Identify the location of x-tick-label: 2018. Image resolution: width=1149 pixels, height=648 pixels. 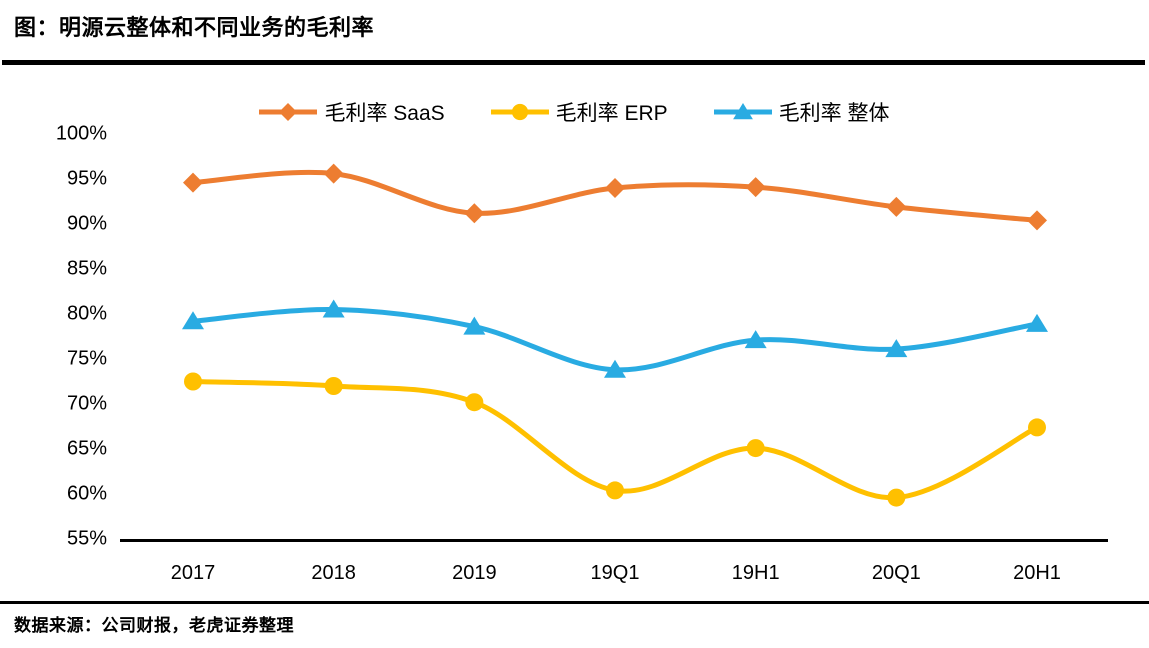
(333, 573).